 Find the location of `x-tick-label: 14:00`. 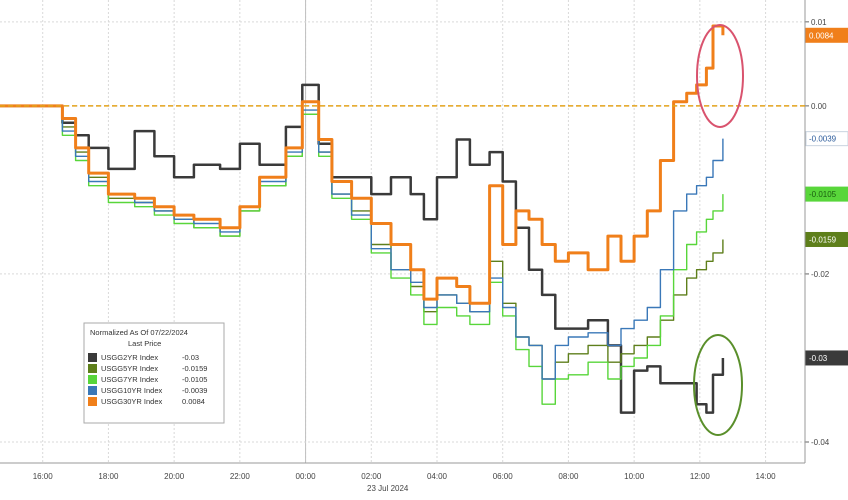

x-tick-label: 14:00 is located at coordinates (766, 476).